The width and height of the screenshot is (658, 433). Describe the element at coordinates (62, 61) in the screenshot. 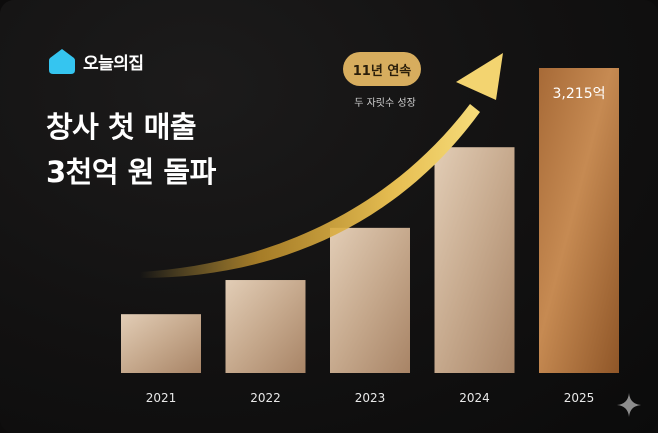

I see `house-icon` at that location.